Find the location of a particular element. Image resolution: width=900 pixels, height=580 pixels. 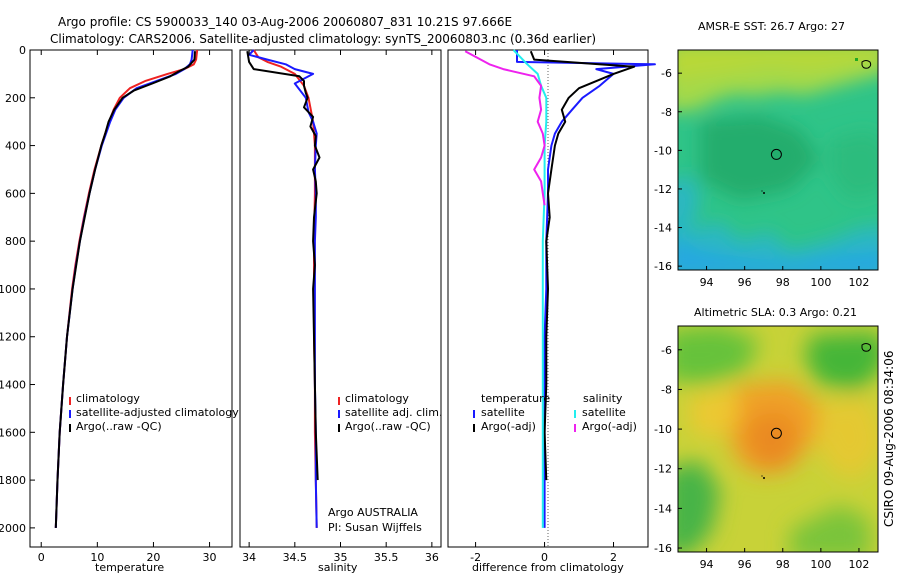

y-tick-label: 1600 is located at coordinates (13, 432).